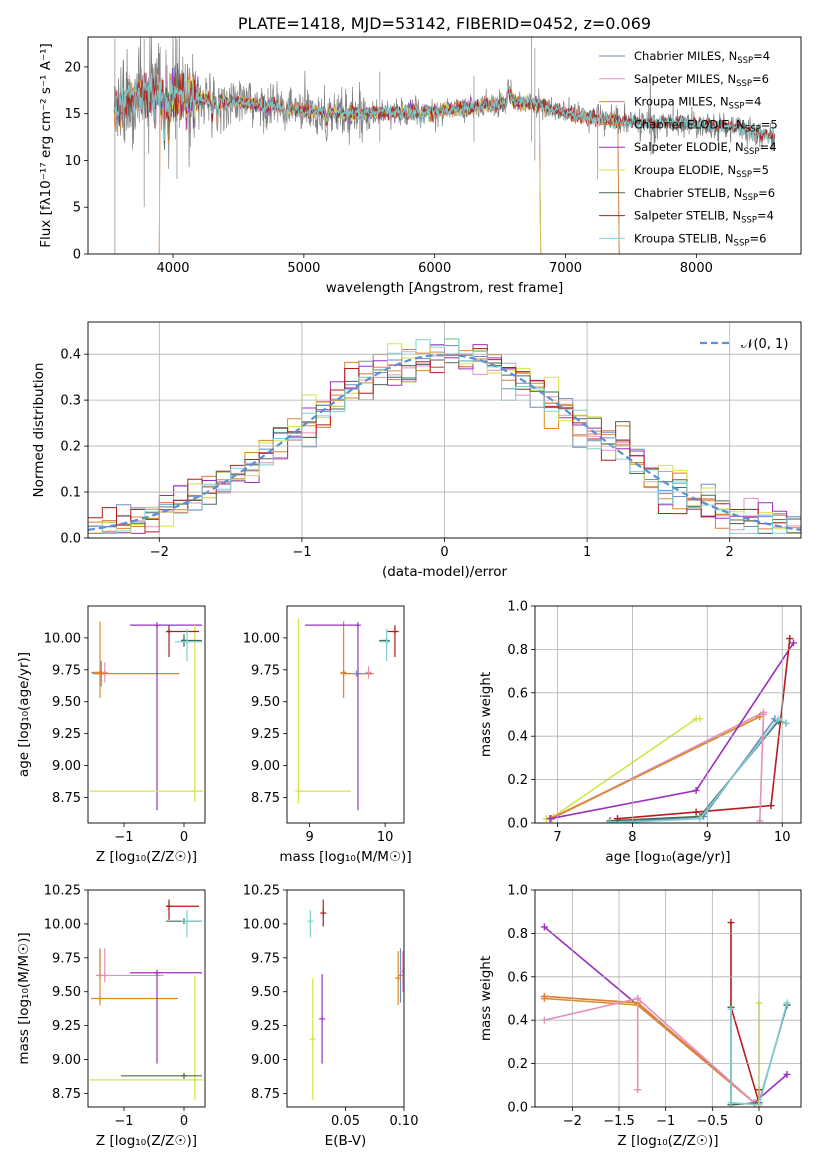 This screenshot has width=819, height=1170. I want to click on legend-label: Kroupa MILES, NSSP=4, so click(697, 103).